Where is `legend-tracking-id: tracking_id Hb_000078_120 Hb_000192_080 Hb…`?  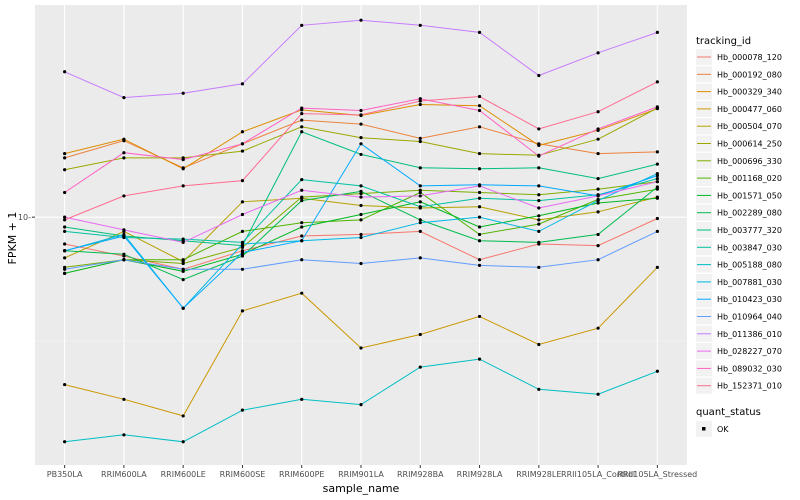
legend-tracking-id: tracking_id Hb_000078_120 Hb_000192_080 Hb… is located at coordinates (739, 215).